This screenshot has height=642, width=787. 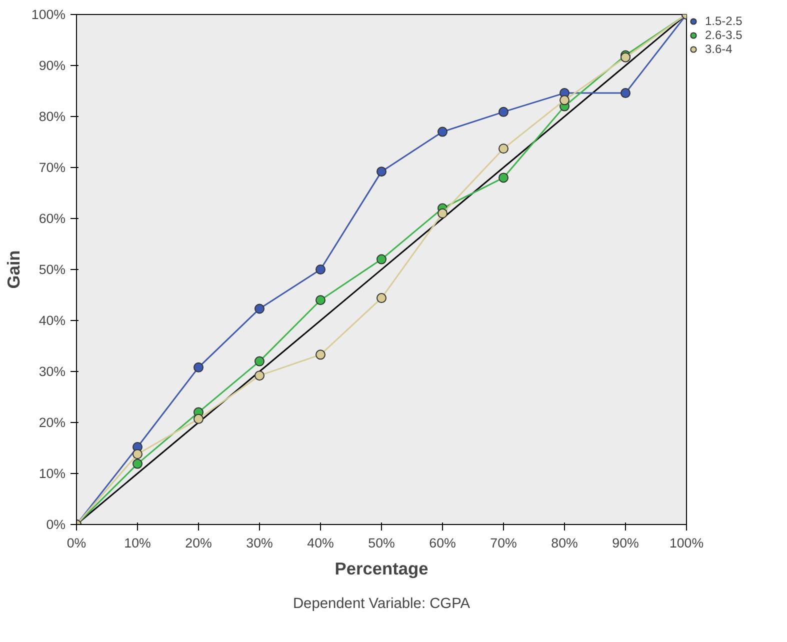 What do you see at coordinates (381, 543) in the screenshot?
I see `x-tick-label: 50%` at bounding box center [381, 543].